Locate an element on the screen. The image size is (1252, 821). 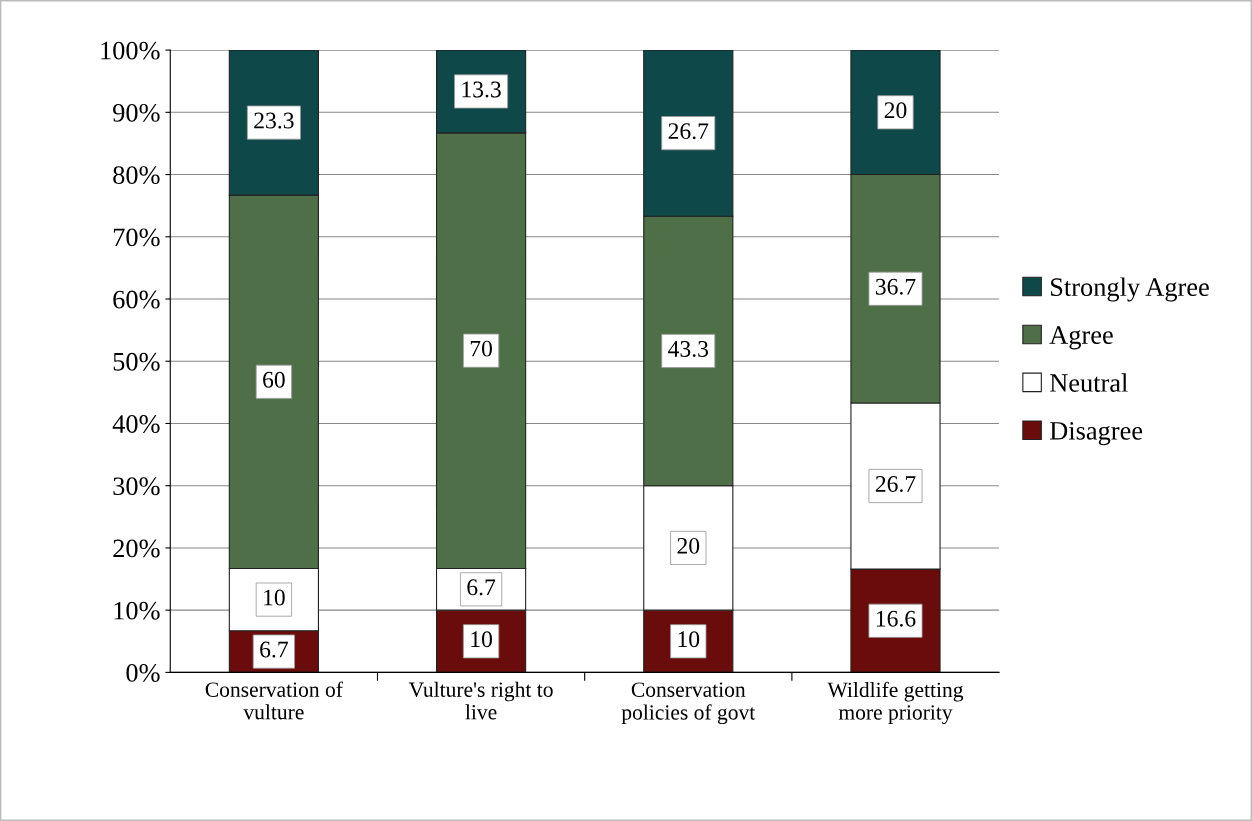
y-tick-label: 50% is located at coordinates (136, 361).